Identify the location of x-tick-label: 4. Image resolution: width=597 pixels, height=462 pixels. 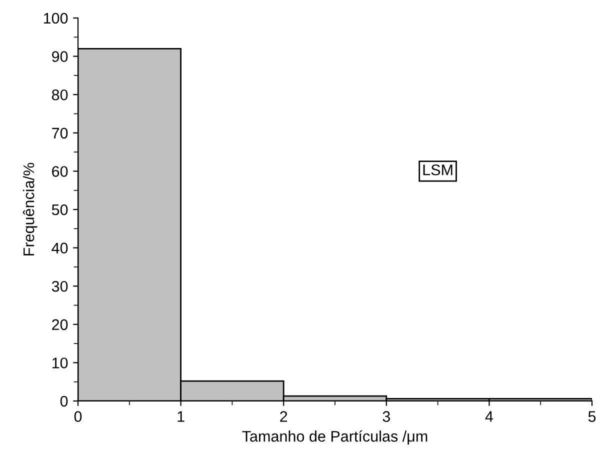
(489, 416).